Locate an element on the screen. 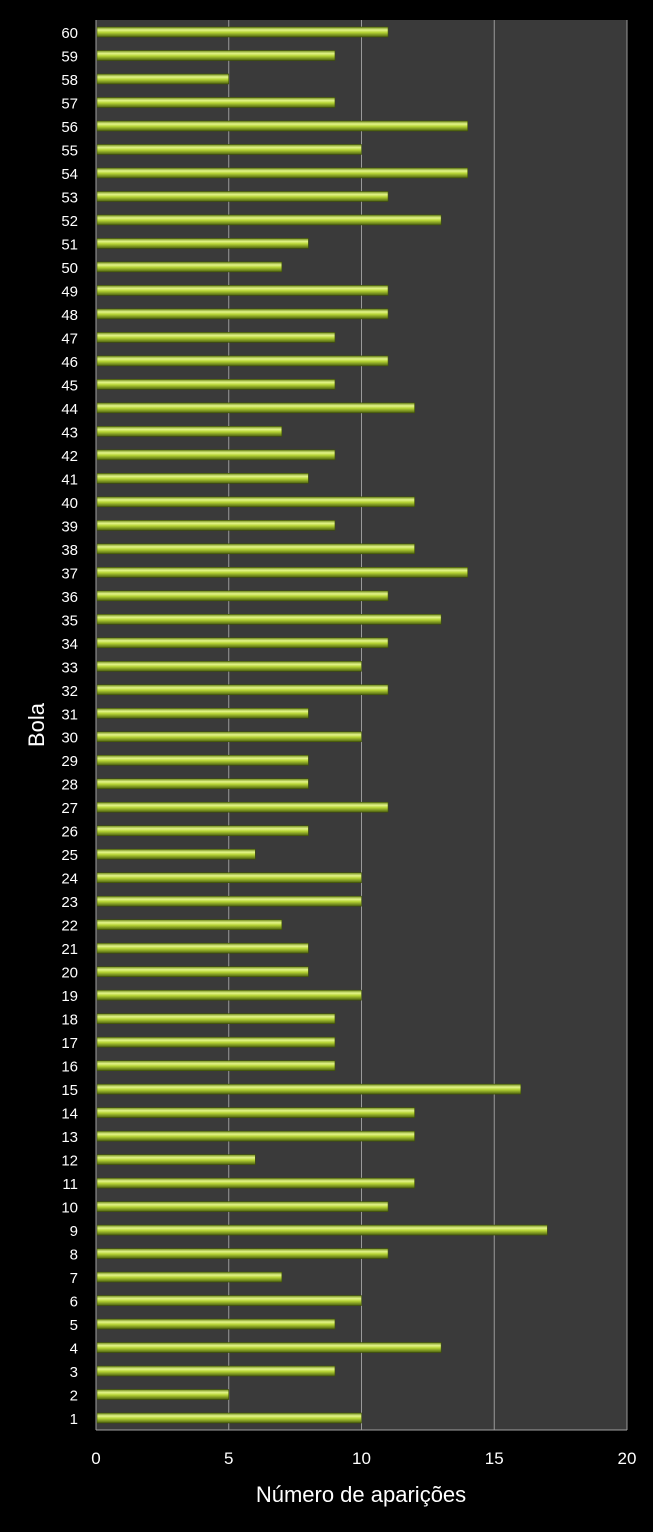 The width and height of the screenshot is (653, 1532). y-tick-label: 30 is located at coordinates (69, 738).